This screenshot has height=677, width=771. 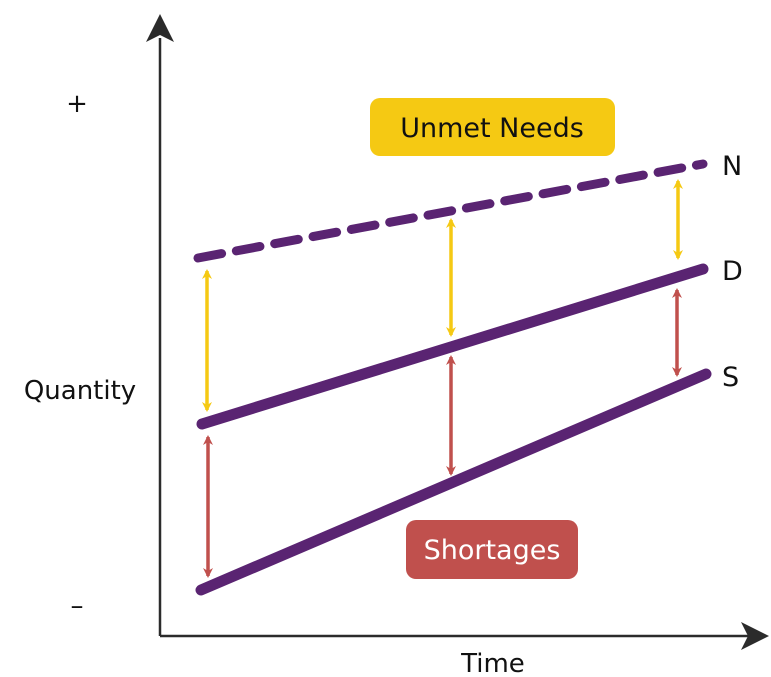 What do you see at coordinates (450, 211) in the screenshot?
I see `needs-line` at bounding box center [450, 211].